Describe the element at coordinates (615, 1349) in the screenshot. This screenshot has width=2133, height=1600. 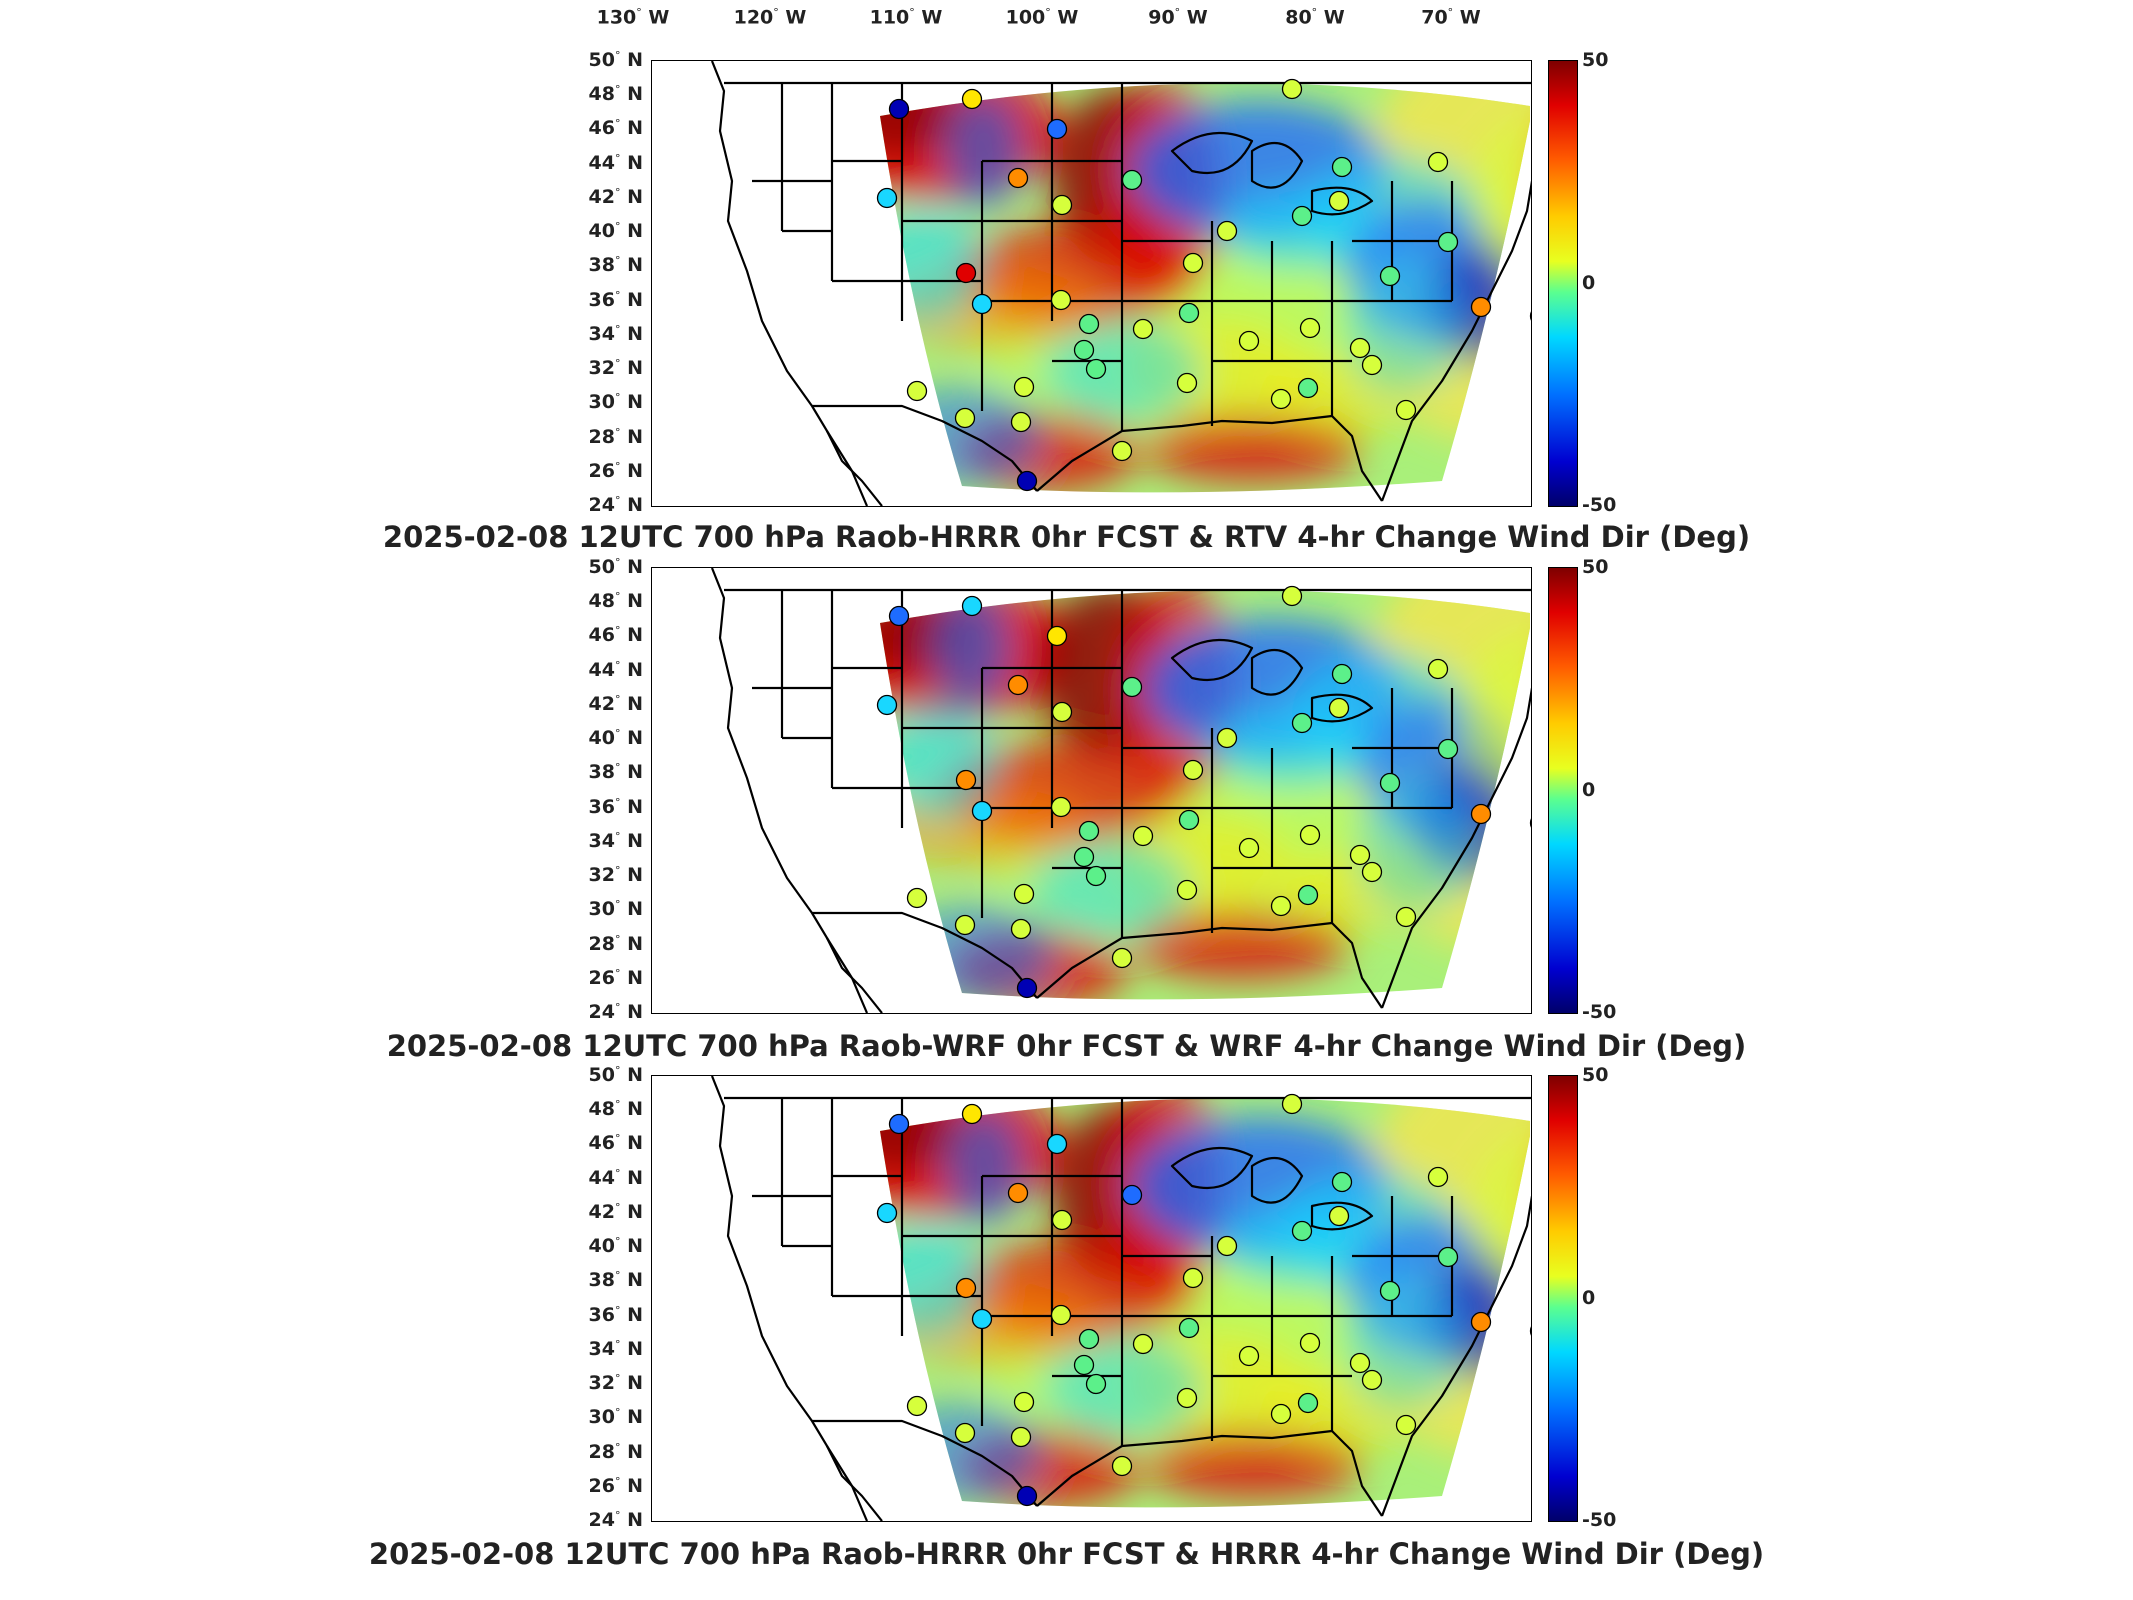
I see `latitude-tick-label: 34° N` at that location.